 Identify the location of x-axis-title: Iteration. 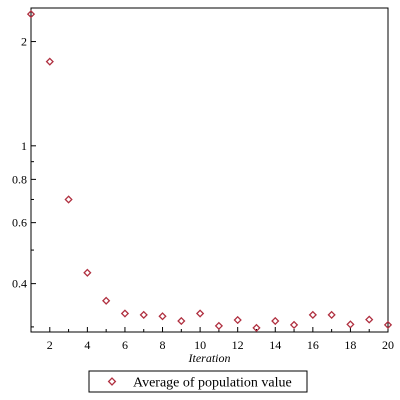
(209, 358).